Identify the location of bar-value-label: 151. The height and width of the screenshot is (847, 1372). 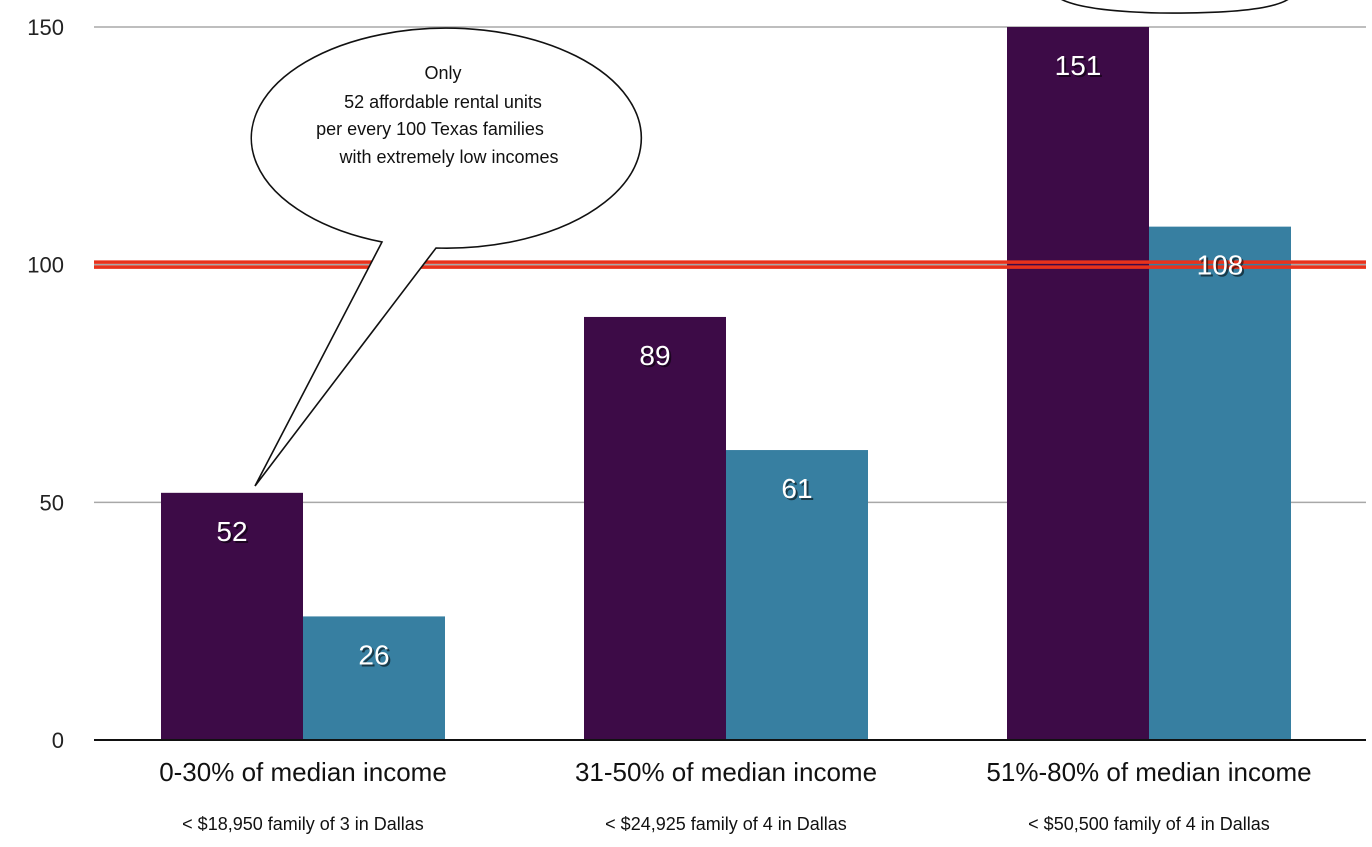
(1078, 65).